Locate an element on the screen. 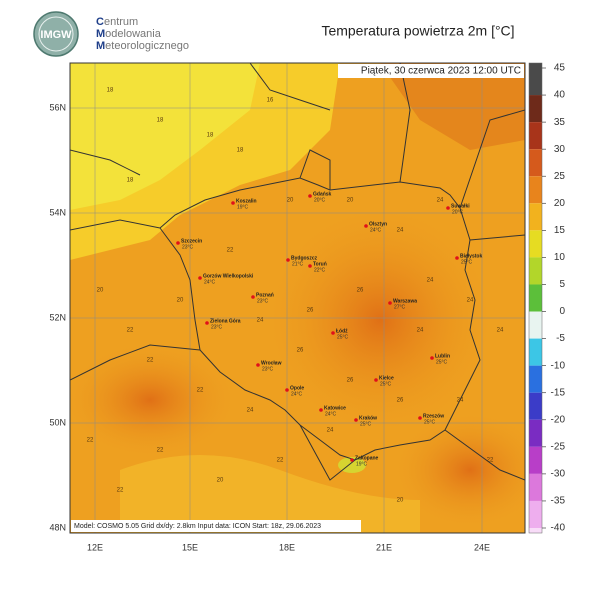 This screenshot has height=600, width=600. city-temp: 19°C is located at coordinates (243, 207).